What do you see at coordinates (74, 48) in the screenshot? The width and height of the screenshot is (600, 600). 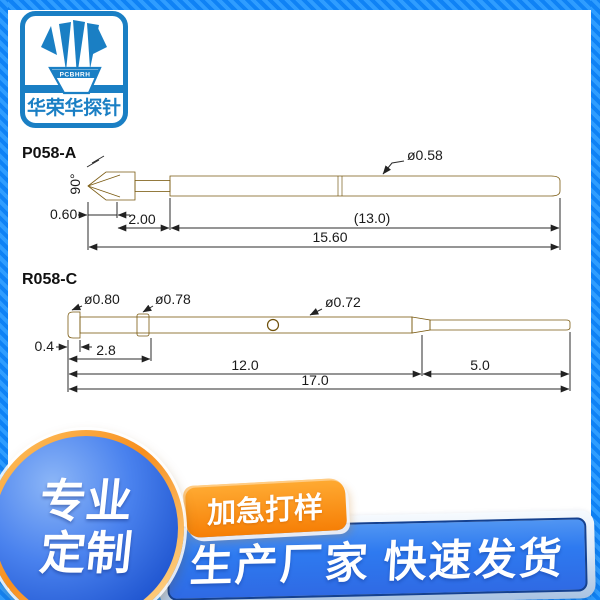 I see `crown-spikes-icon` at bounding box center [74, 48].